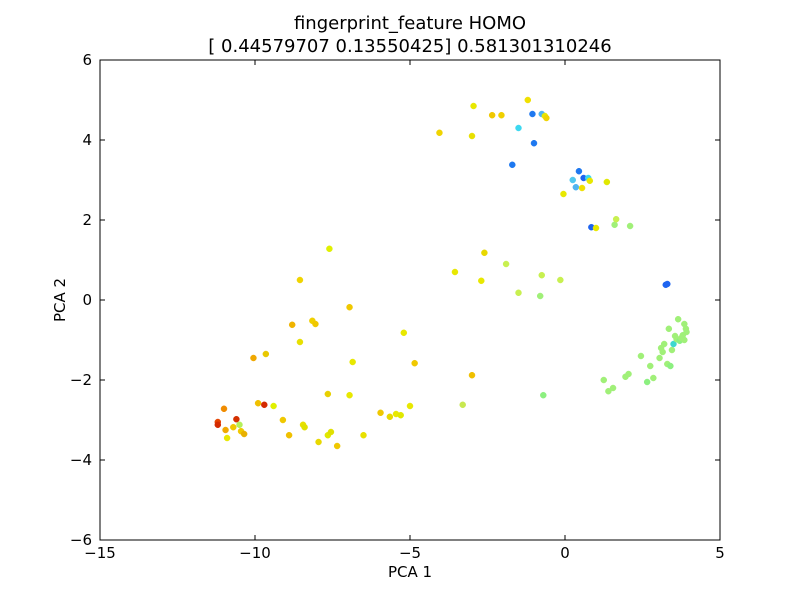 This screenshot has width=800, height=600. What do you see at coordinates (720, 553) in the screenshot?
I see `x-tick-label: 5` at bounding box center [720, 553].